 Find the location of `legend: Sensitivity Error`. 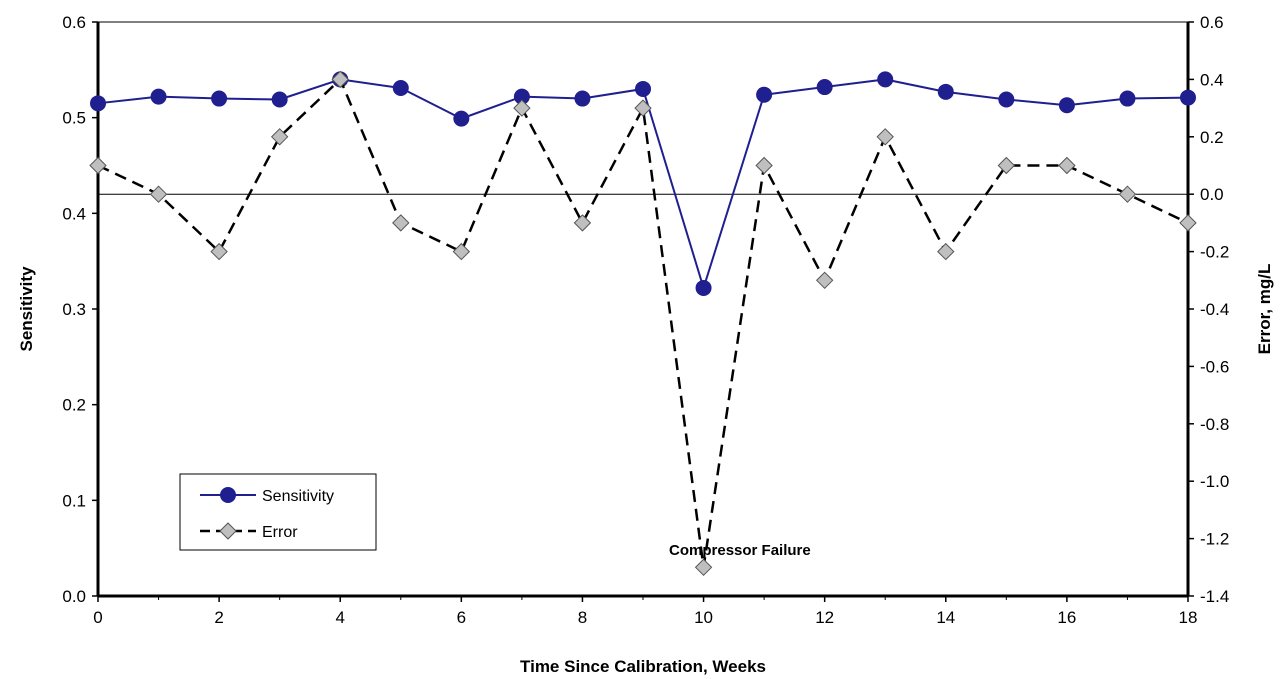

legend: Sensitivity Error is located at coordinates (278, 512).